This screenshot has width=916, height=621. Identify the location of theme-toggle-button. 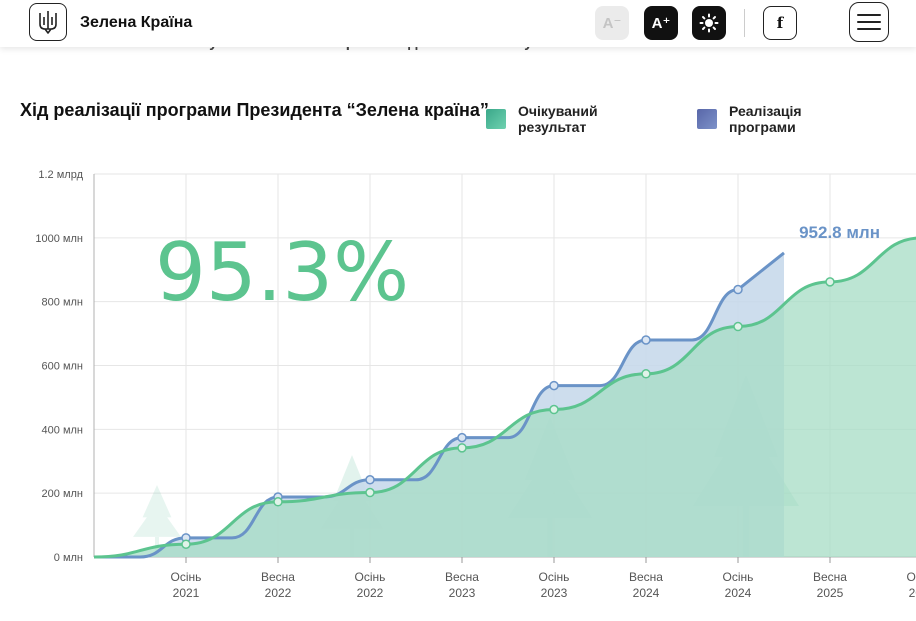
(709, 23).